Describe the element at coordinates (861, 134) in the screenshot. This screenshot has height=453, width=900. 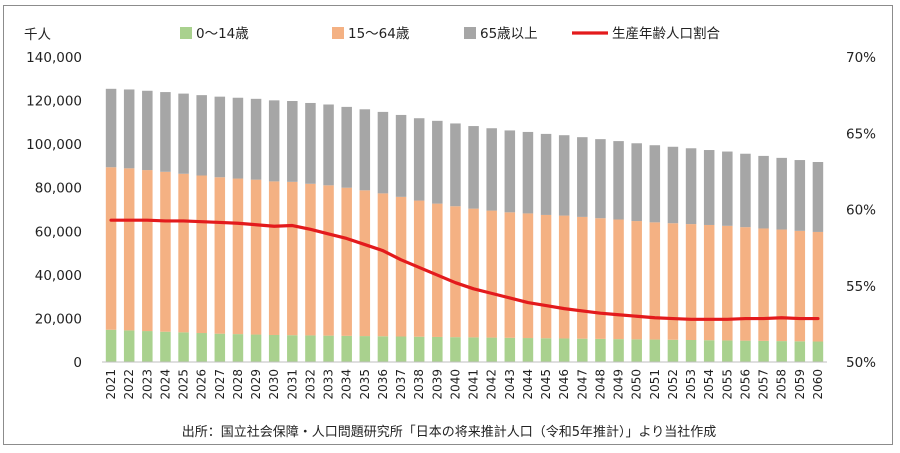
I see `y2-tick-label: 65%` at that location.